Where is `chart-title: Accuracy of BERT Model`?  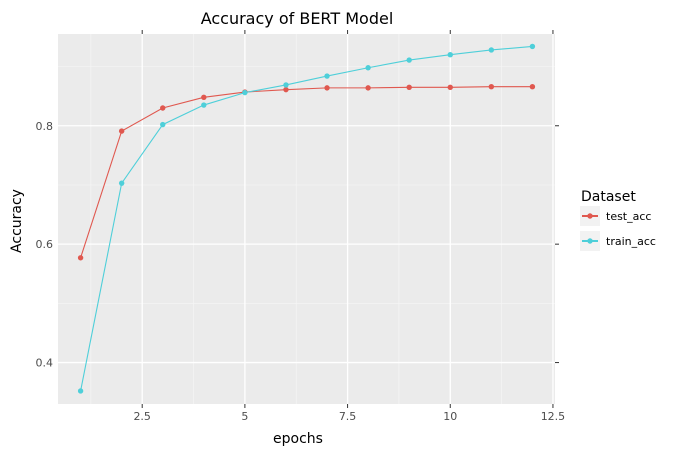 chart-title: Accuracy of BERT Model is located at coordinates (297, 18).